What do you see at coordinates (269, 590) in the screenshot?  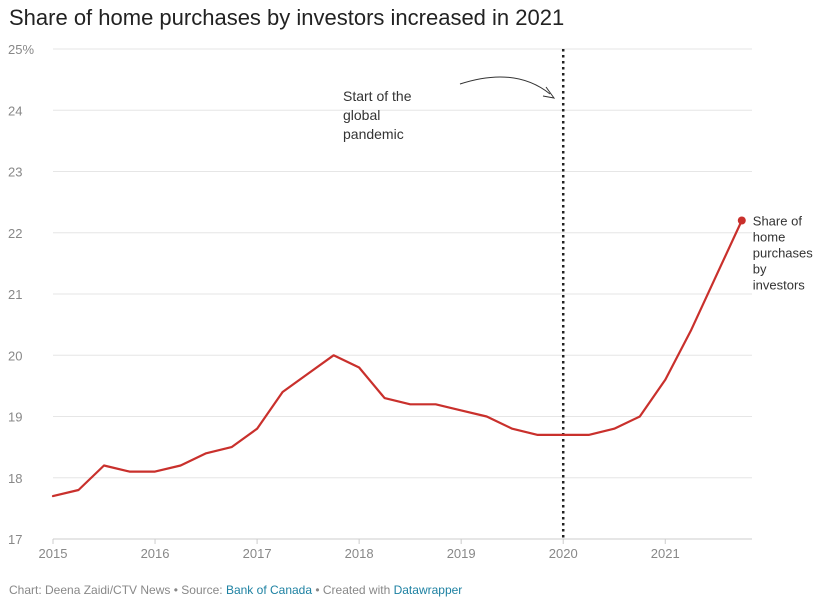 I see `source-link: Bank of Canada` at bounding box center [269, 590].